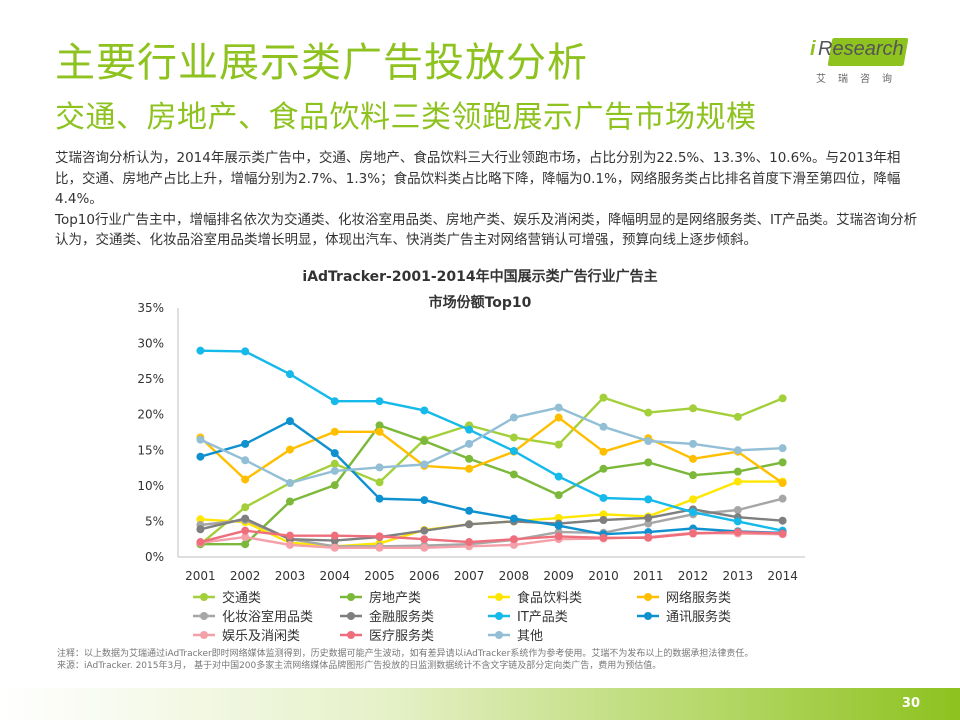  I want to click on x-tick-label: 2012, so click(693, 576).